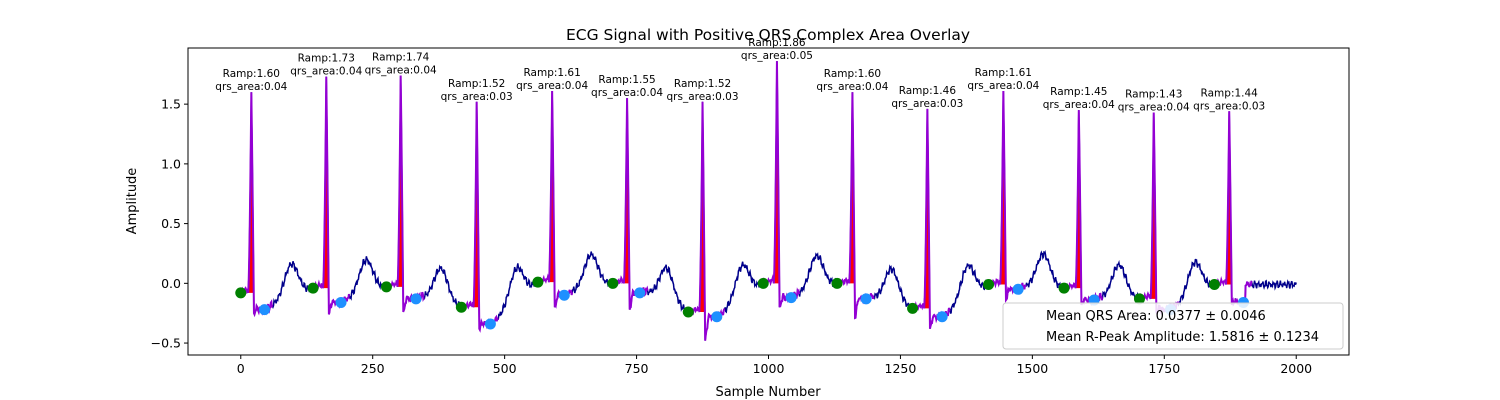 This screenshot has width=1500, height=400. Describe the element at coordinates (928, 91) in the screenshot. I see `ramp-label-10: Ramp:1.46` at that location.